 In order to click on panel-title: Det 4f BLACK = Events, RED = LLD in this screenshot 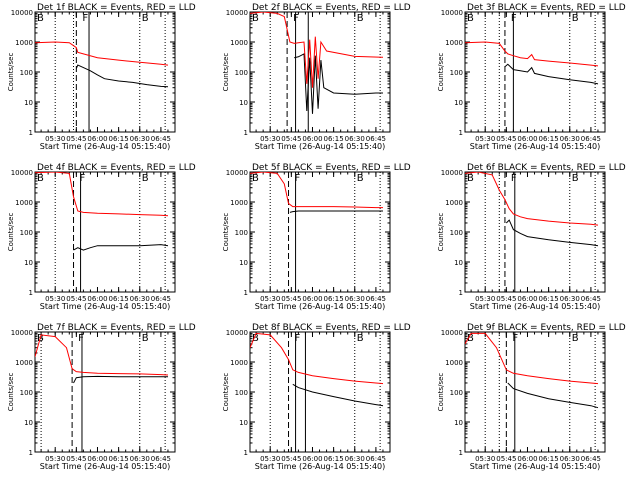, I will do `click(116, 168)`.